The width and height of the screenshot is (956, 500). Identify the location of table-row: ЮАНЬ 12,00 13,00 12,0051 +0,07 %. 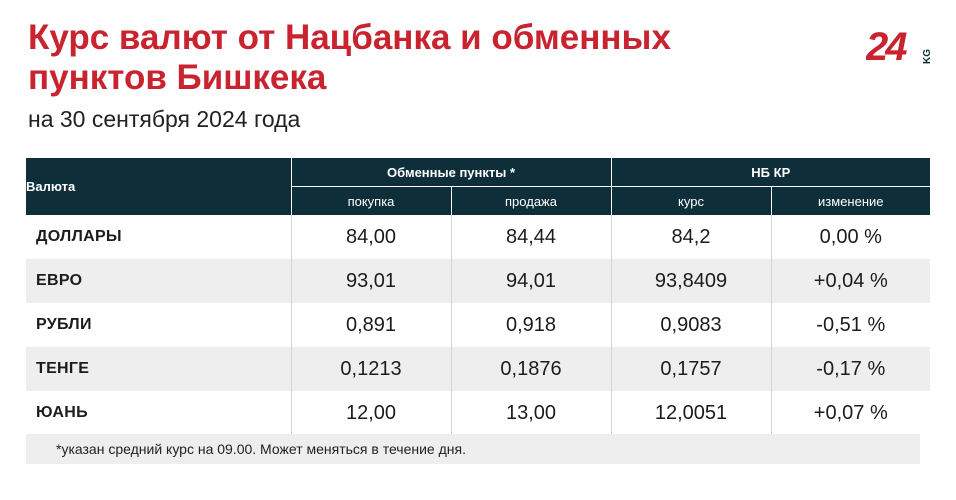
(478, 413).